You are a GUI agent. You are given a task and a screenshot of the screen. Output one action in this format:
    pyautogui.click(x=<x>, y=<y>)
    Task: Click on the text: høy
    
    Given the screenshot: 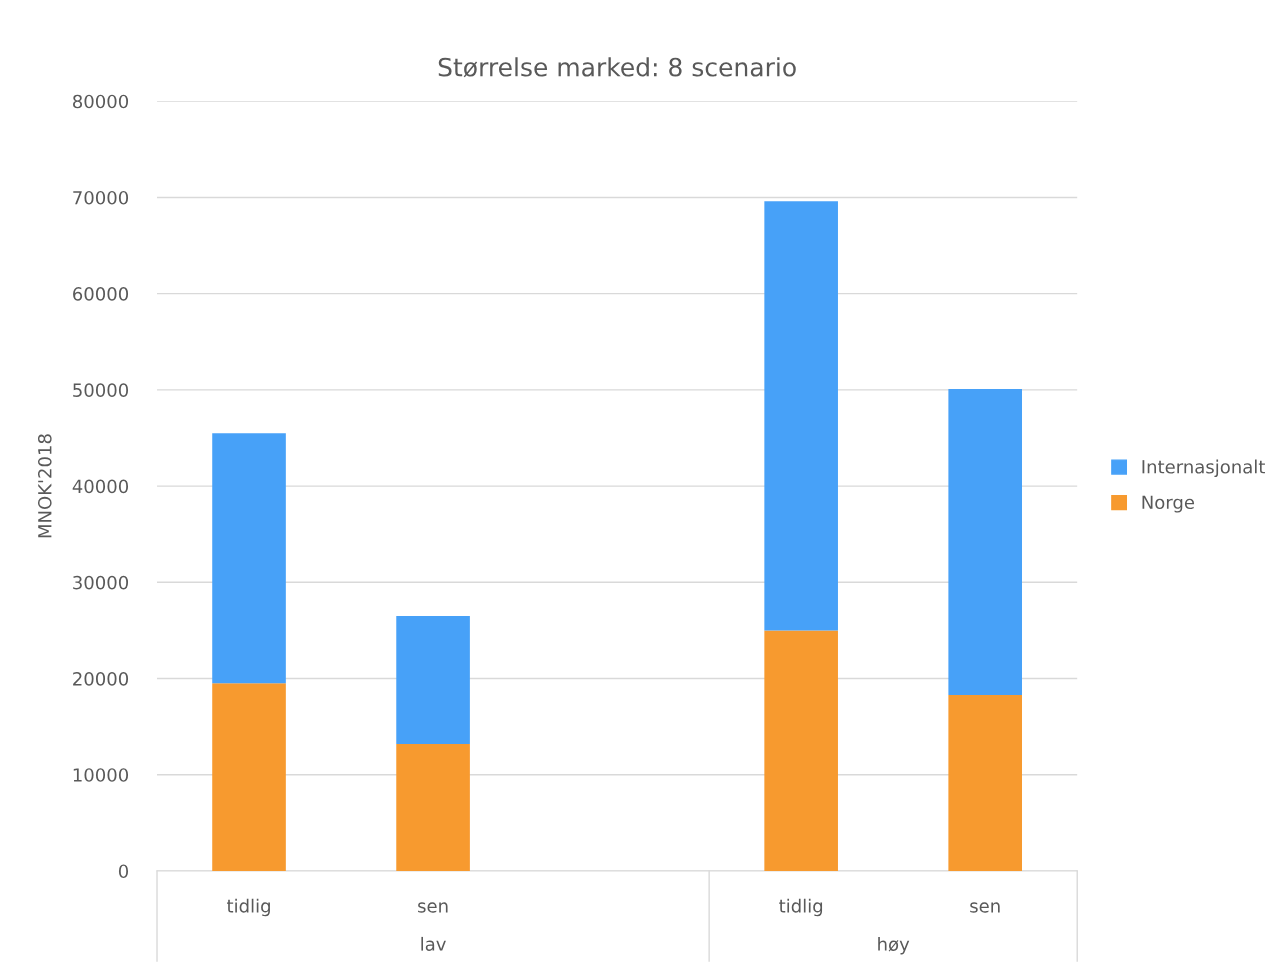 What is the action you would take?
    pyautogui.click(x=894, y=945)
    